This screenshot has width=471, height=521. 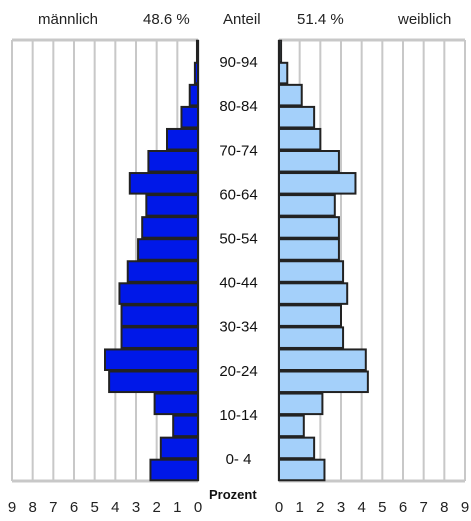 What do you see at coordinates (115, 507) in the screenshot?
I see `male-x-tick-label: 4` at bounding box center [115, 507].